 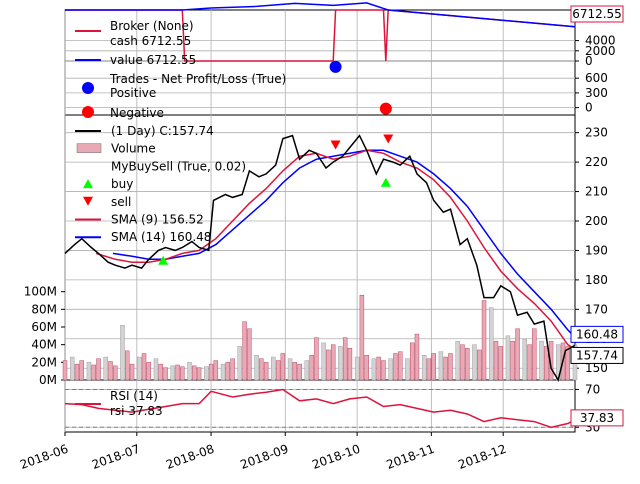 I want to click on rsi-legend-label: rsi 37.83, so click(x=136, y=411).